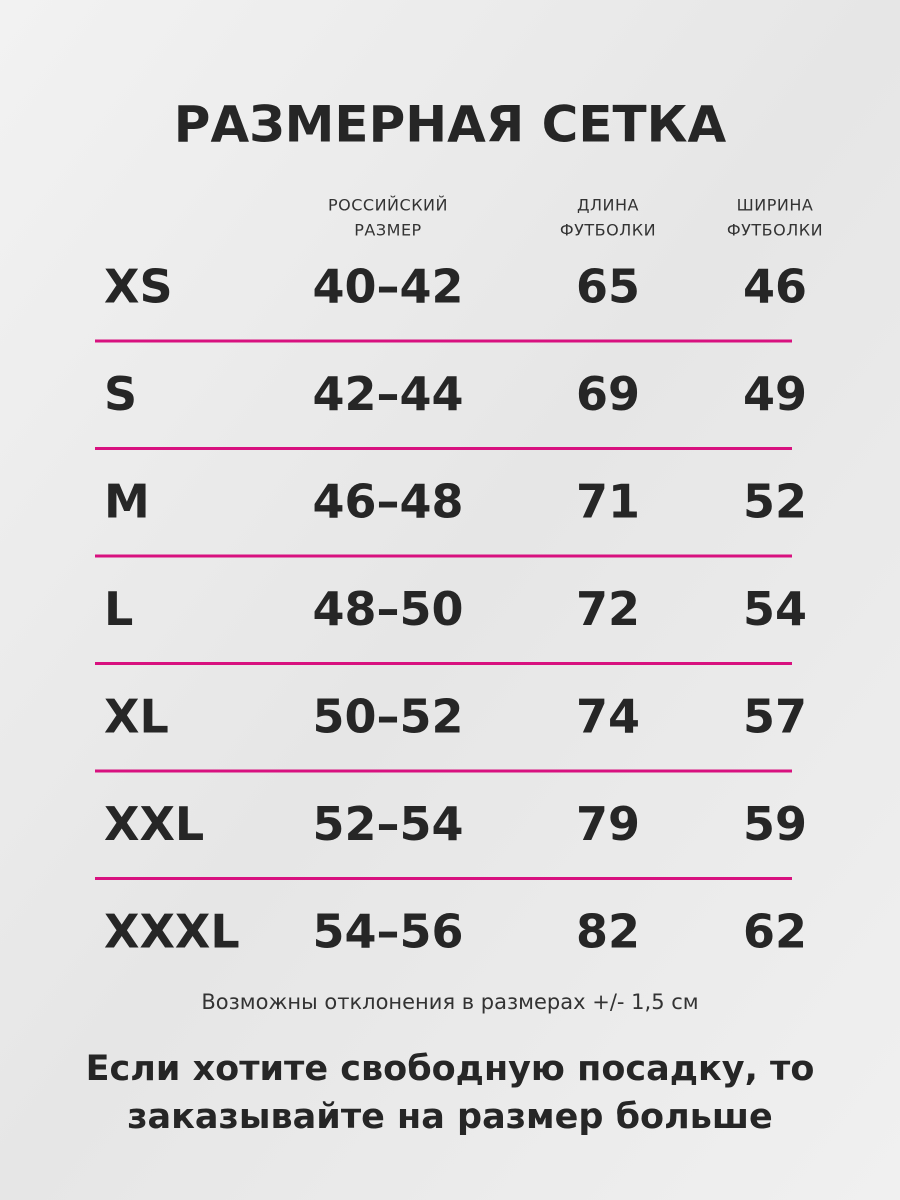  What do you see at coordinates (450, 1117) in the screenshot?
I see `footer-line: заказывайте на размер больше` at bounding box center [450, 1117].